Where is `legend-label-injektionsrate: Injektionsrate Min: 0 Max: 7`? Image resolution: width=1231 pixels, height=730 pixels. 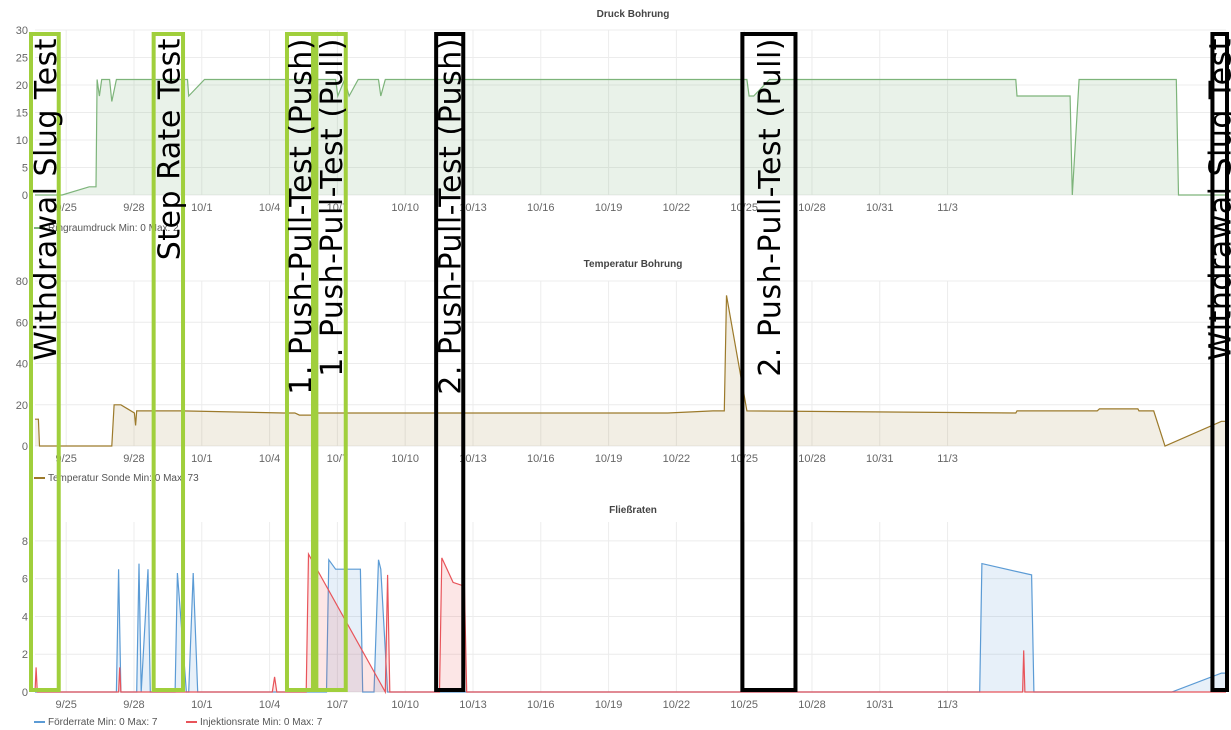 legend-label-injektionsrate: Injektionsrate Min: 0 Max: 7 is located at coordinates (261, 722).